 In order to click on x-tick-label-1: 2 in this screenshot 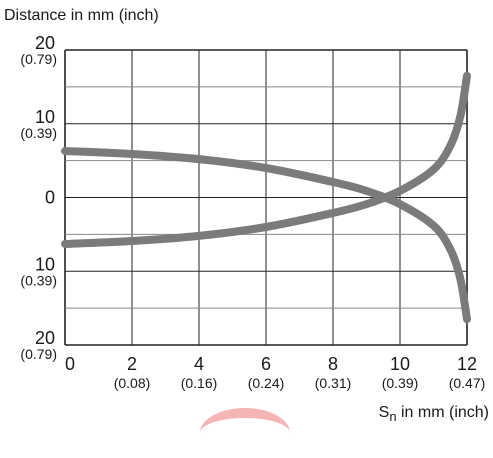, I will do `click(132, 364)`.